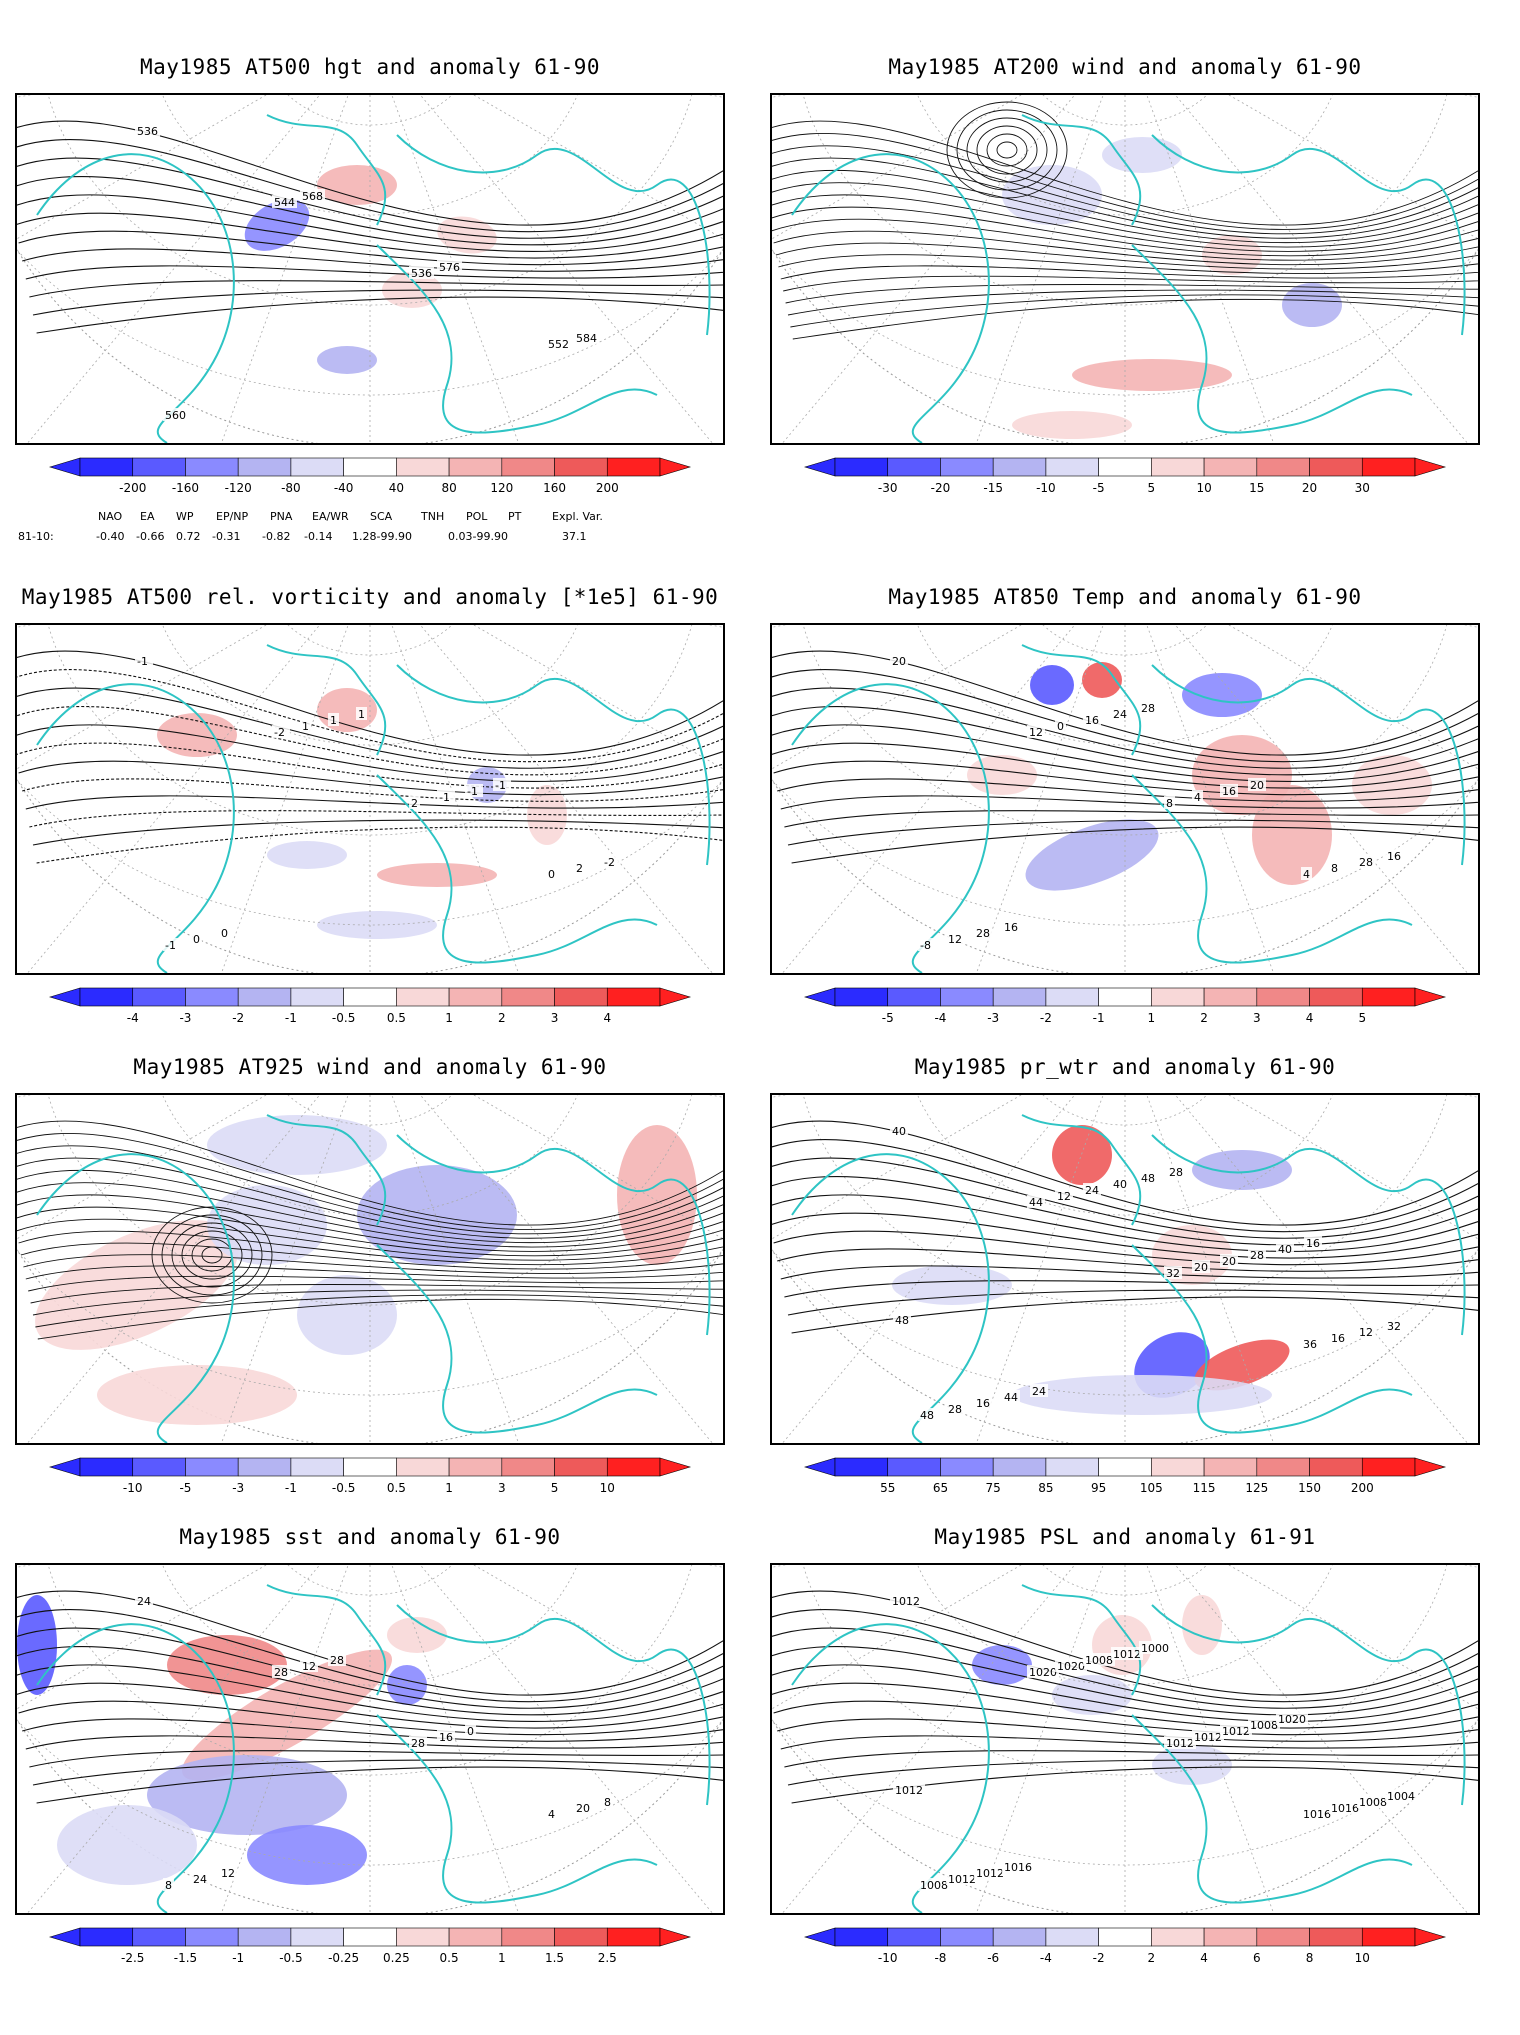 The width and height of the screenshot is (1520, 2035). Describe the element at coordinates (555, 1018) in the screenshot. I see `colorbar-tick-label: 3` at that location.